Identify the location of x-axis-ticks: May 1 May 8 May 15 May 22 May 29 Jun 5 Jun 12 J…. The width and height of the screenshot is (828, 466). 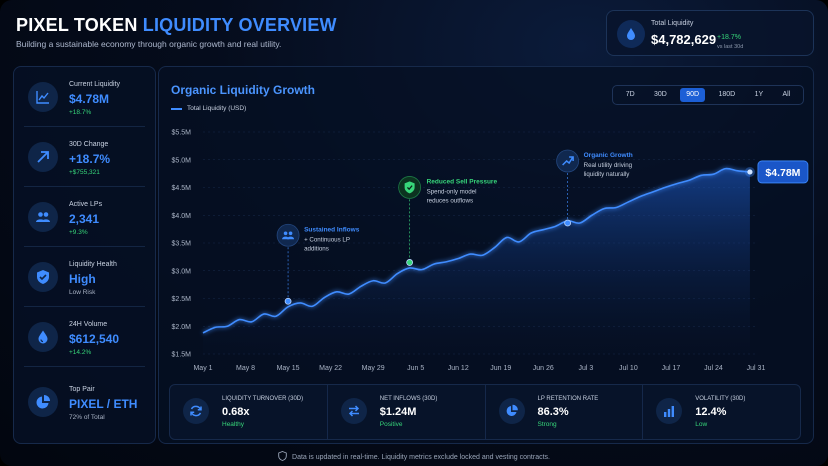
(479, 368).